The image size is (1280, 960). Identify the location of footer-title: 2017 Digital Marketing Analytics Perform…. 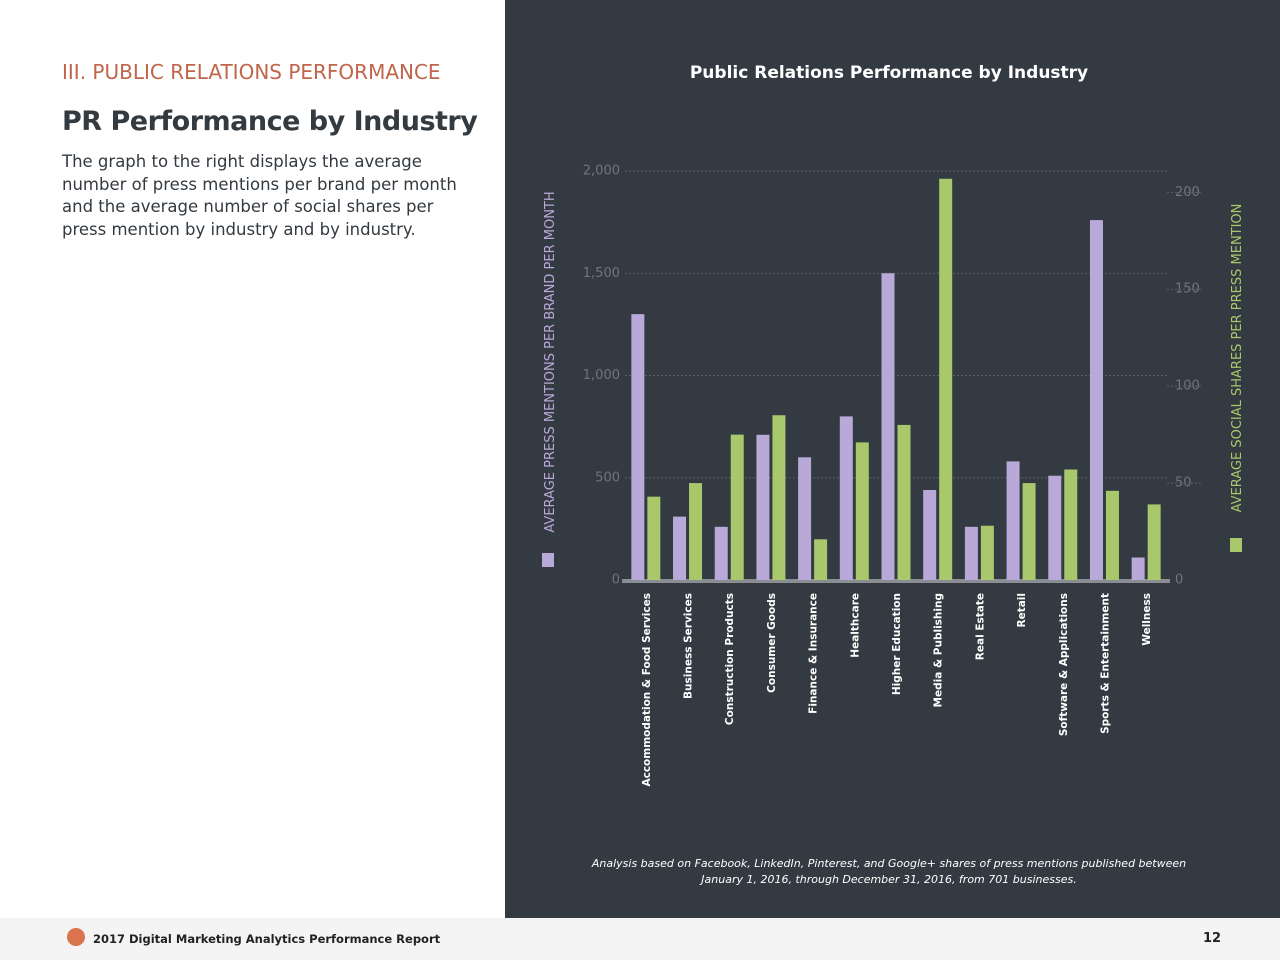
(267, 939).